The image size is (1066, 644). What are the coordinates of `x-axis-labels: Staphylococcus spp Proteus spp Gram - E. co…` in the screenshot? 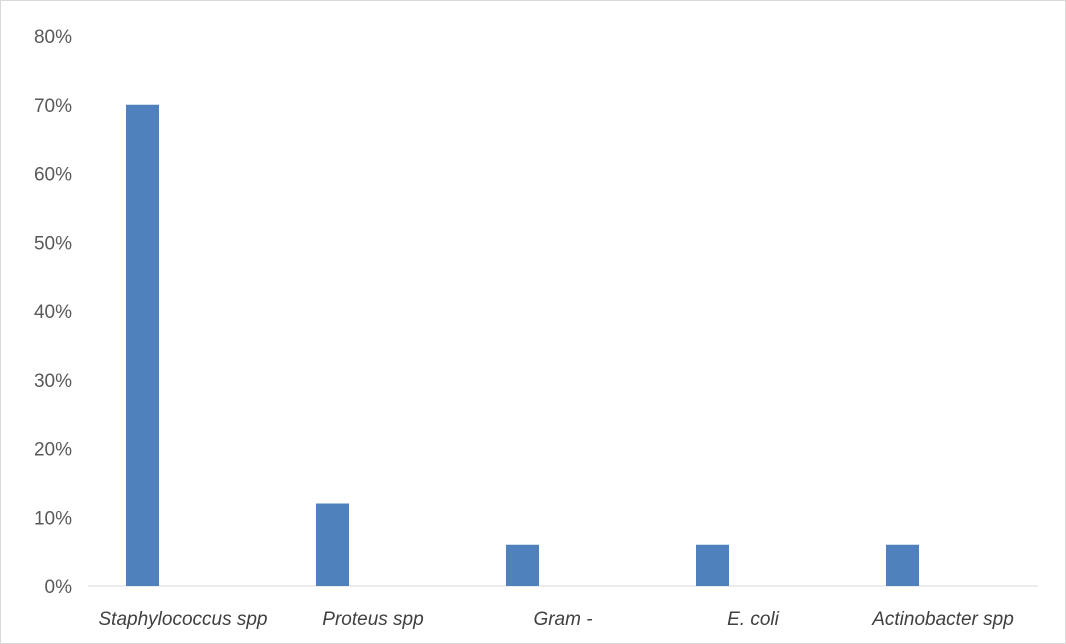 It's located at (556, 619).